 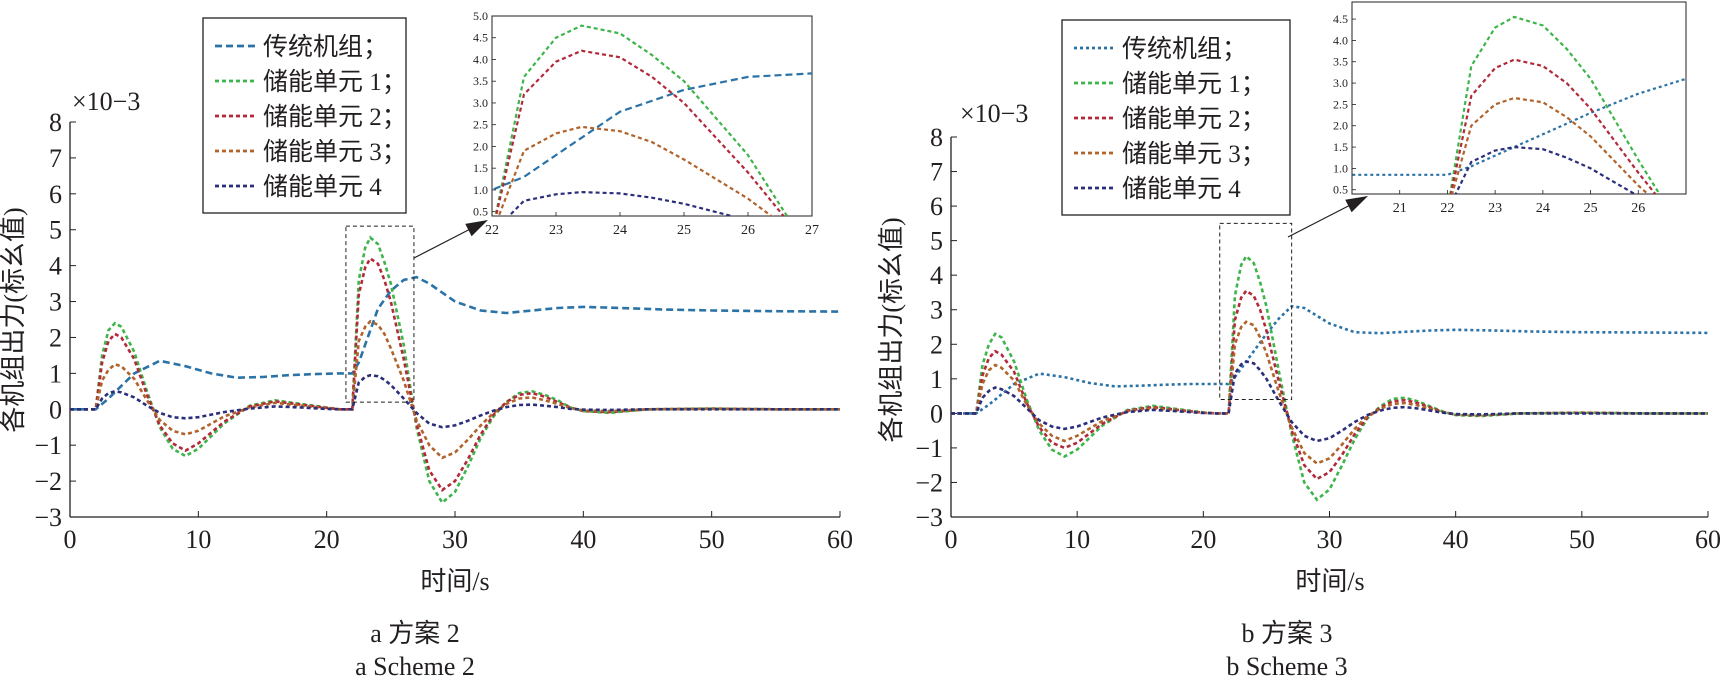 What do you see at coordinates (1340, 62) in the screenshot?
I see `inset-y-tick-label: 3.5` at bounding box center [1340, 62].